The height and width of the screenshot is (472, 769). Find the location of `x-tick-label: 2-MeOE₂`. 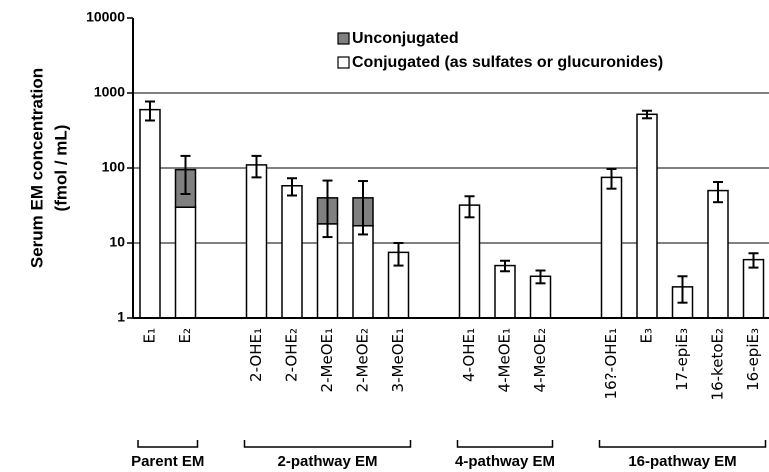

x-tick-label: 2-MeOE₂ is located at coordinates (363, 360).